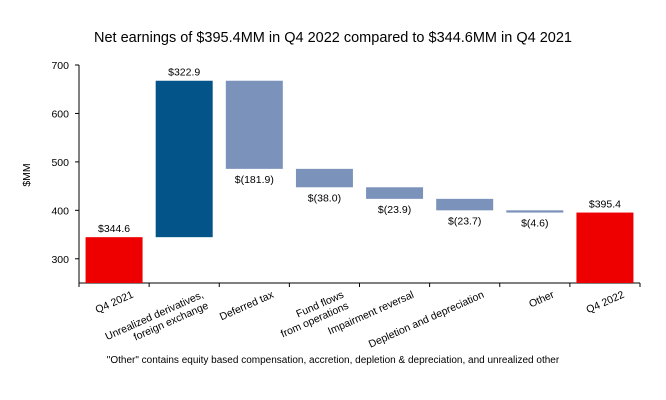 This screenshot has width=666, height=400. What do you see at coordinates (605, 205) in the screenshot?
I see `data-label: $395.4` at bounding box center [605, 205].